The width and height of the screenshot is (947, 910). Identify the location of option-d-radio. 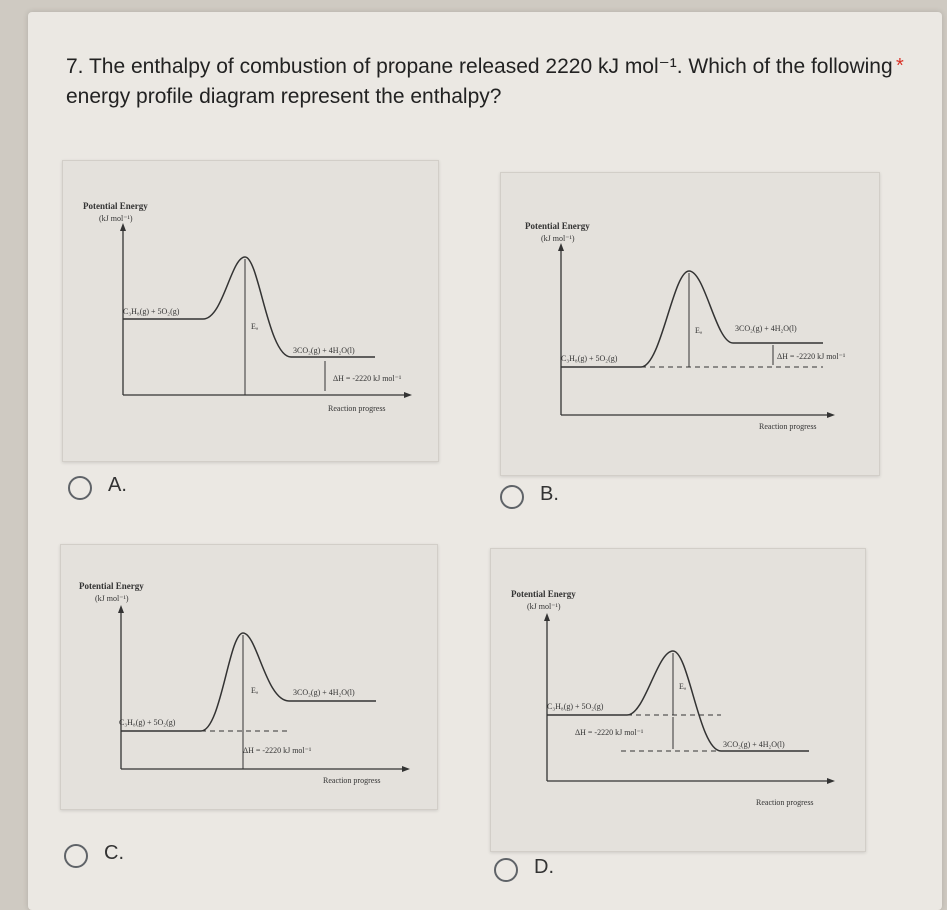
(506, 870).